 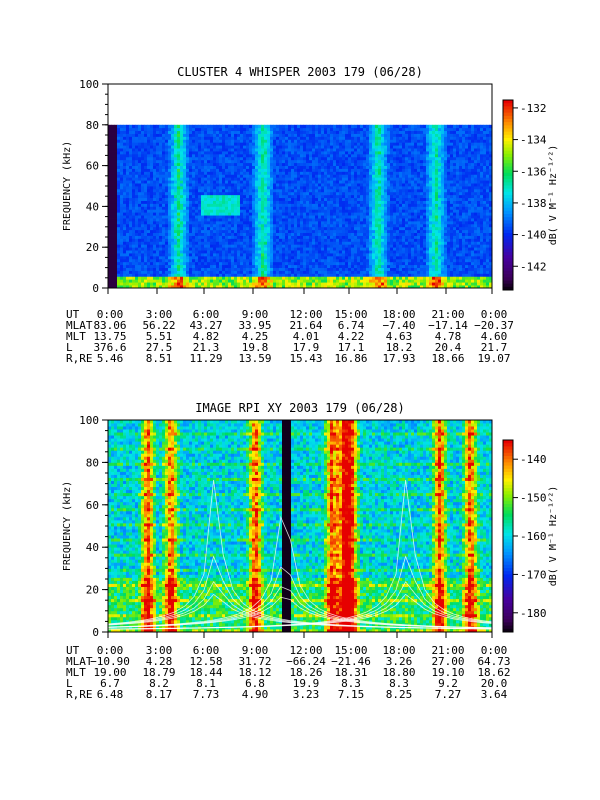 I want to click on ephemeris-value: 12.58, so click(x=205, y=661).